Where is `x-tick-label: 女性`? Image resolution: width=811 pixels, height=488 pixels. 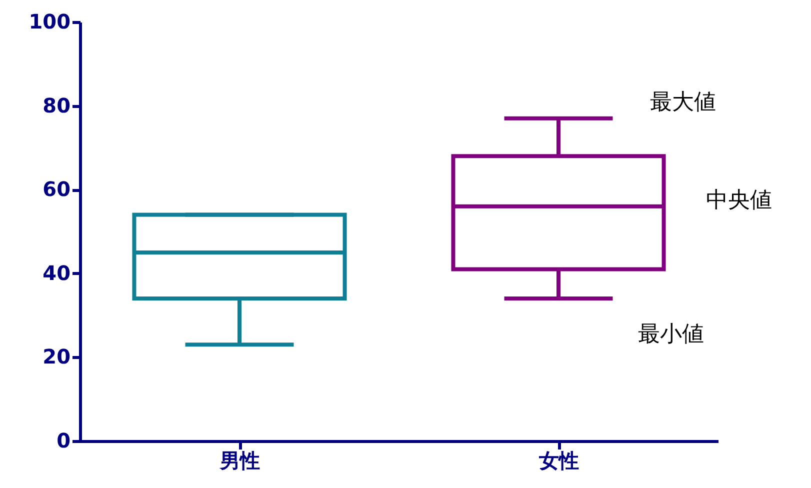 x-tick-label: 女性 is located at coordinates (558, 460).